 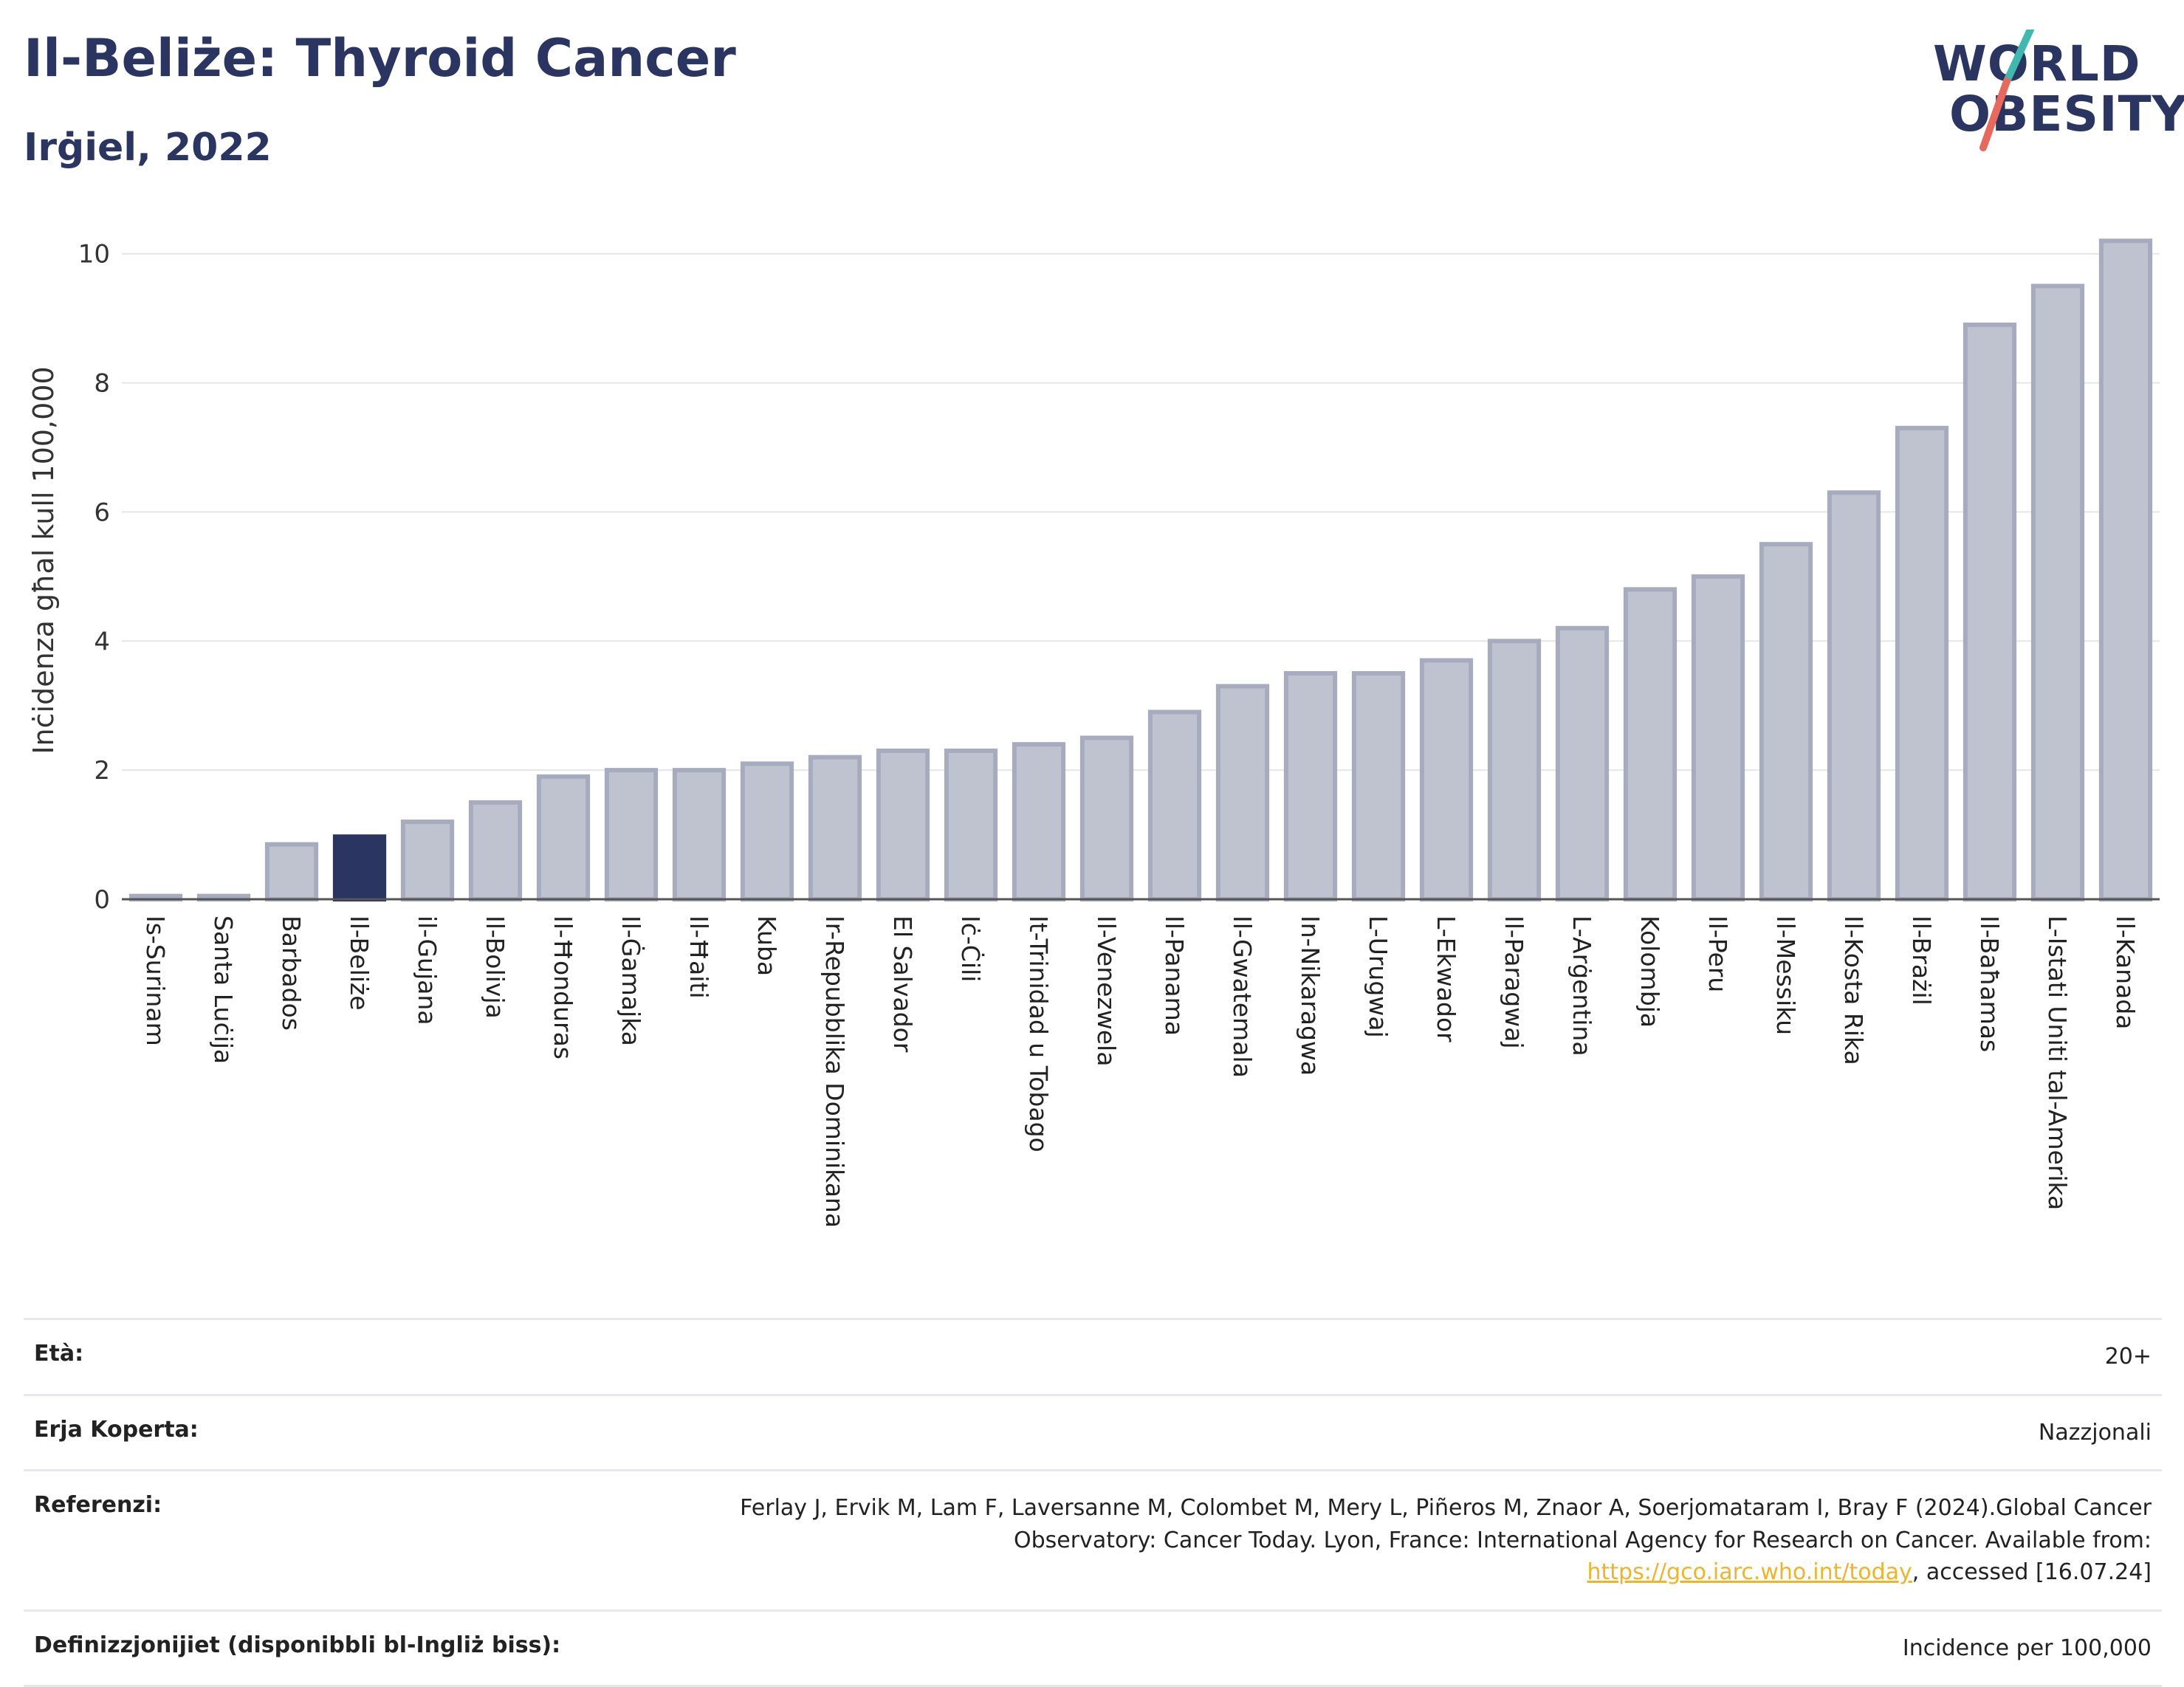 I want to click on x-tick-label: Il-Baħamas, so click(x=1990, y=984).